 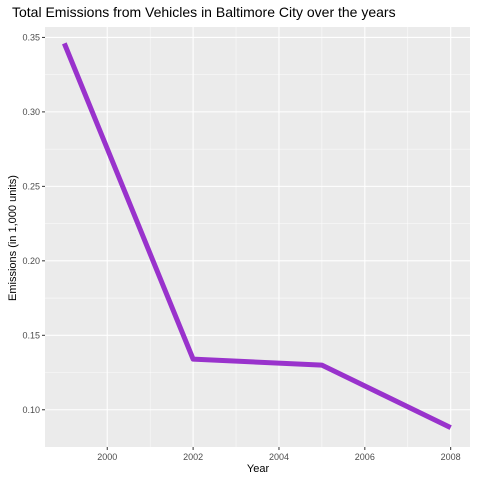 I want to click on x-tick-label: 2004, so click(x=279, y=457).